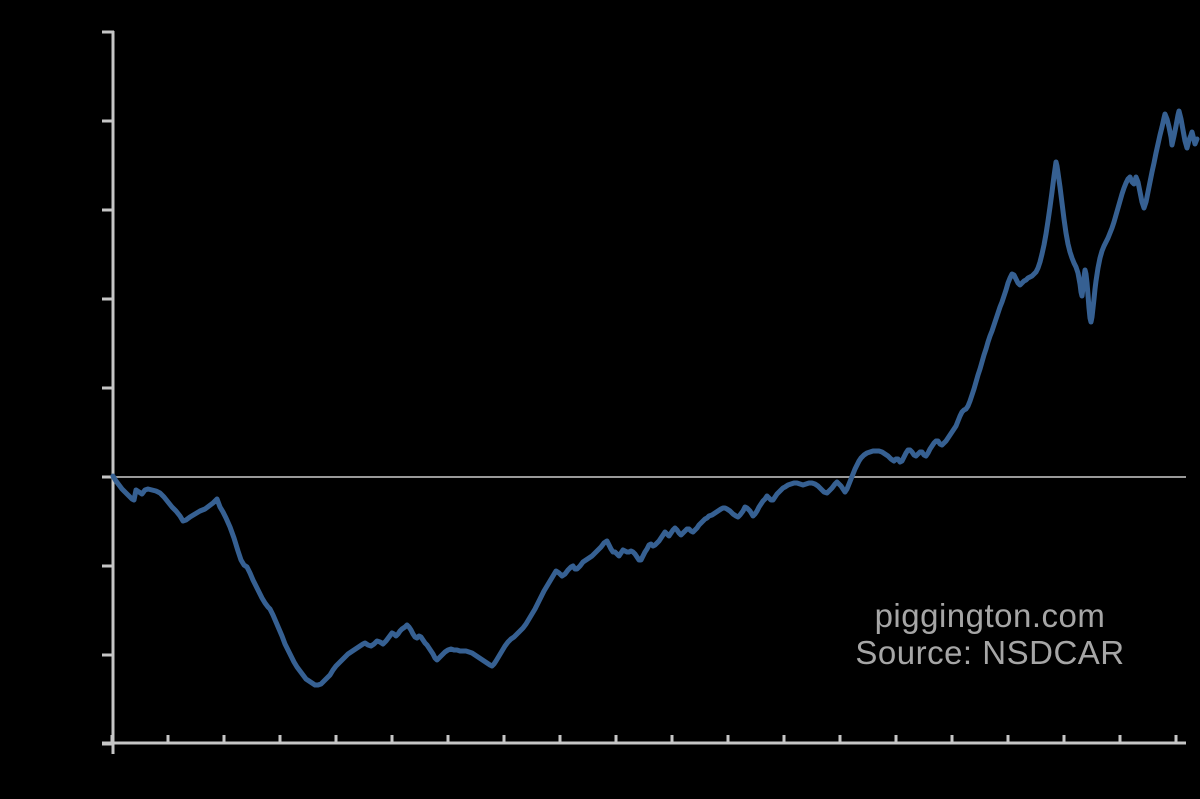  I want to click on x-axis-ticks, so click(644, 739).